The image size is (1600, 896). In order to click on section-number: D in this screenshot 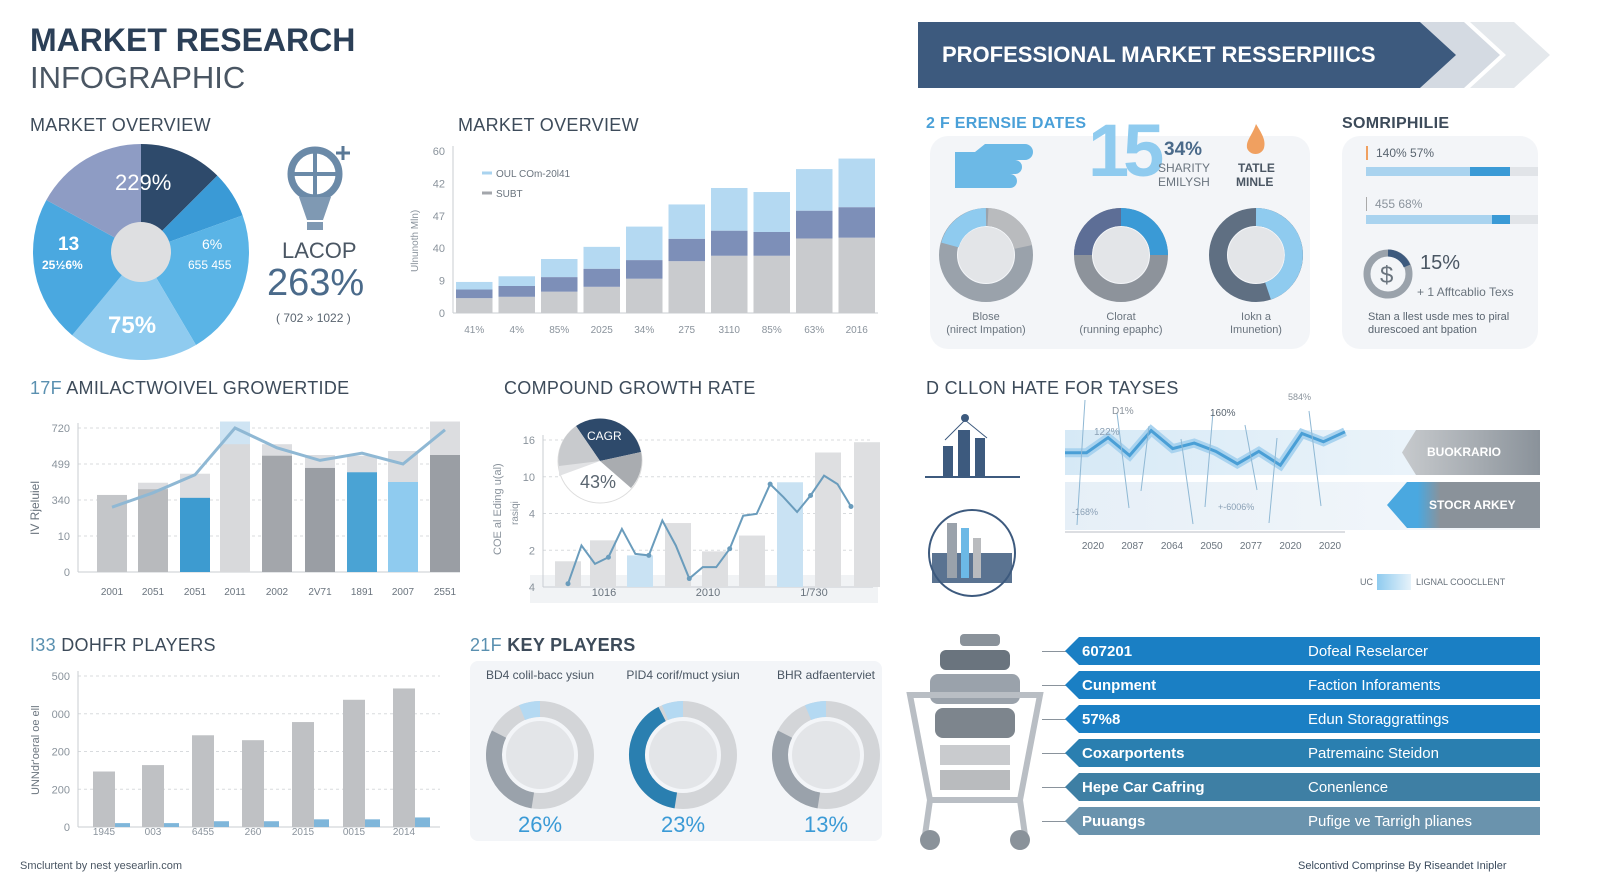, I will do `click(933, 388)`.